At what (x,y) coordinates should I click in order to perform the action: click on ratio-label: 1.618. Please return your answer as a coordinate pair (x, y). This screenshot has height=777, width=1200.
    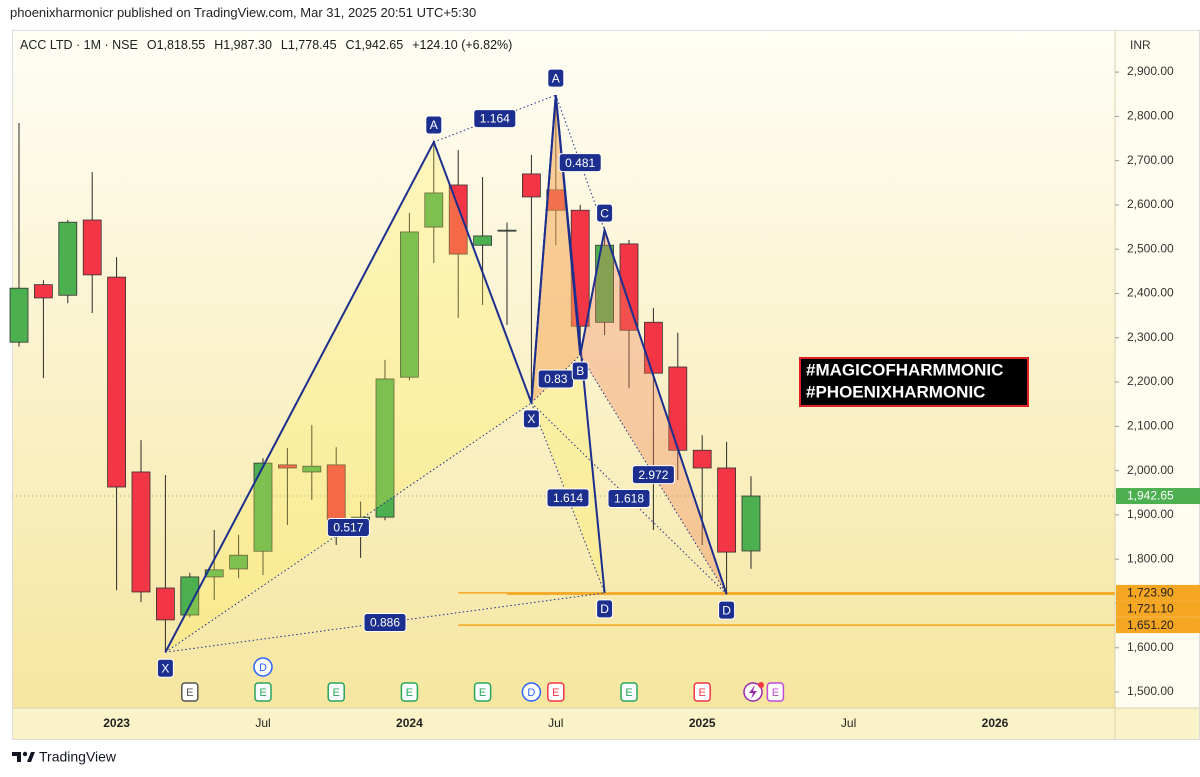
    Looking at the image, I should click on (629, 499).